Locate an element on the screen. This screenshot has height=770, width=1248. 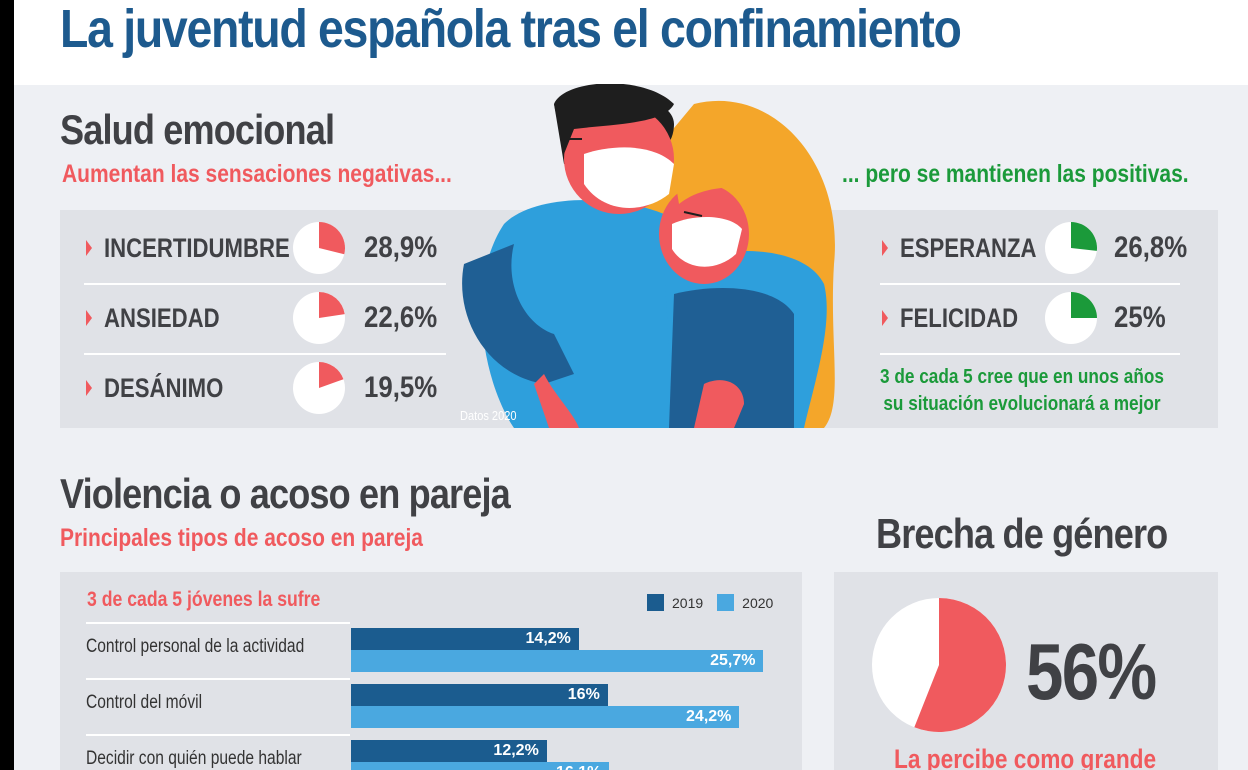
legend-swatch-2019 is located at coordinates (655, 602).